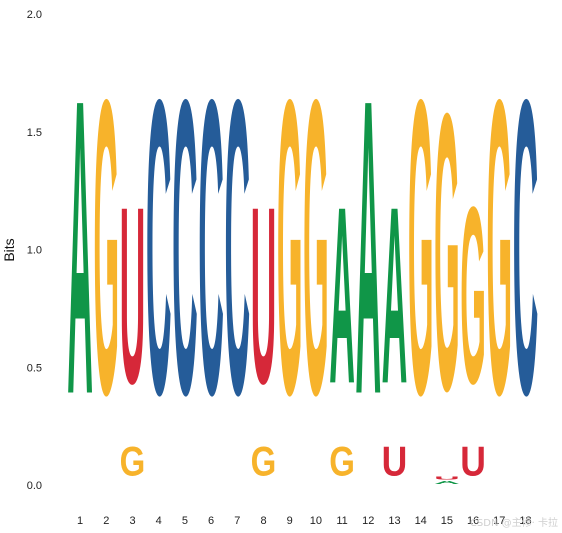  Describe the element at coordinates (263, 521) in the screenshot. I see `x-tick-label: 8` at that location.